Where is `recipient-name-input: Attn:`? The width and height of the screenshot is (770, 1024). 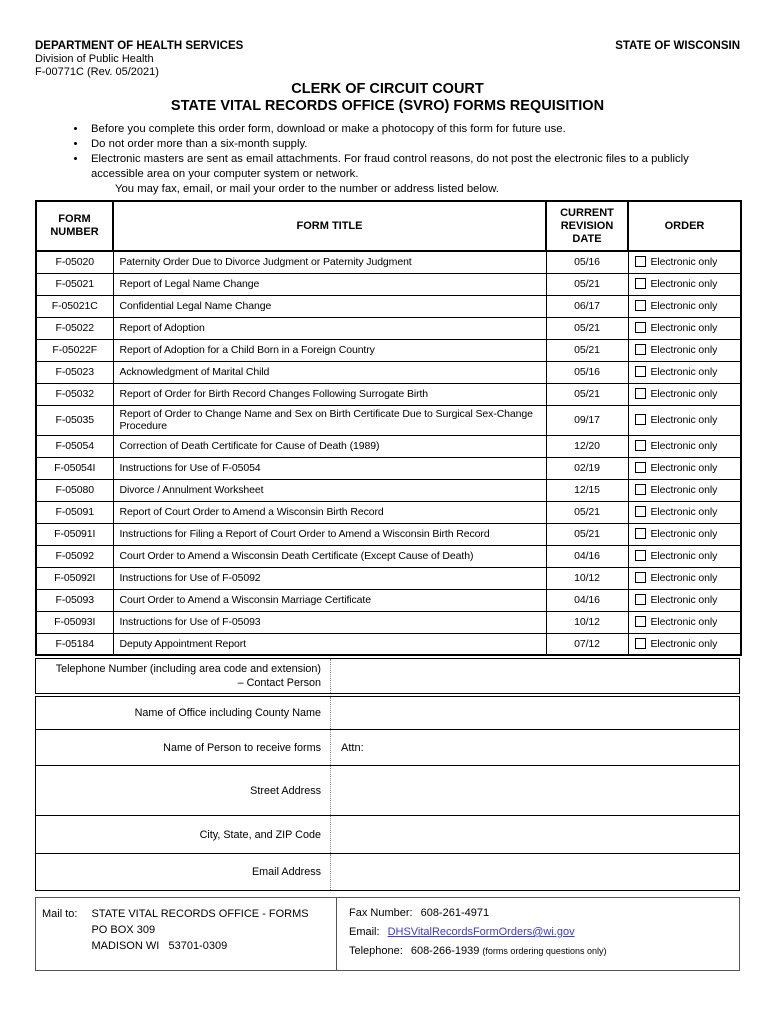
recipient-name-input: Attn: is located at coordinates (352, 747).